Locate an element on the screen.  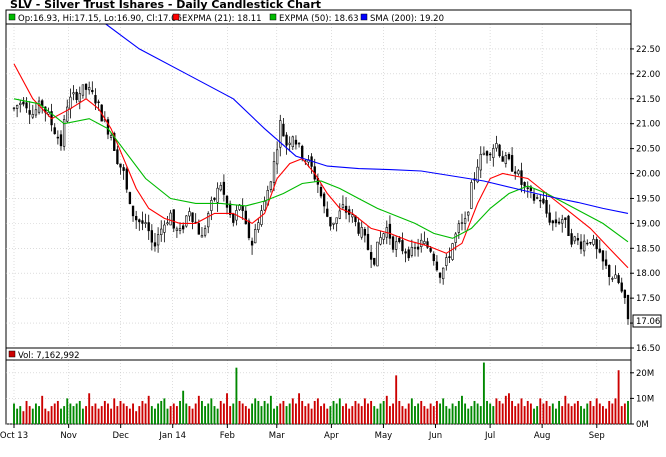
x-tick-label: Feb is located at coordinates (227, 436).